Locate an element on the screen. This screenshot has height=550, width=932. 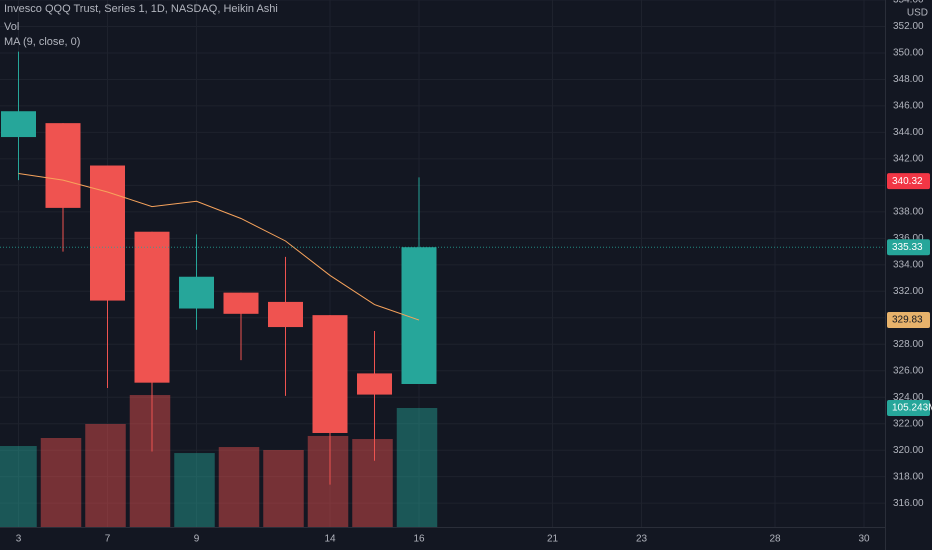
y-tick-label: 320.00 is located at coordinates (908, 450).